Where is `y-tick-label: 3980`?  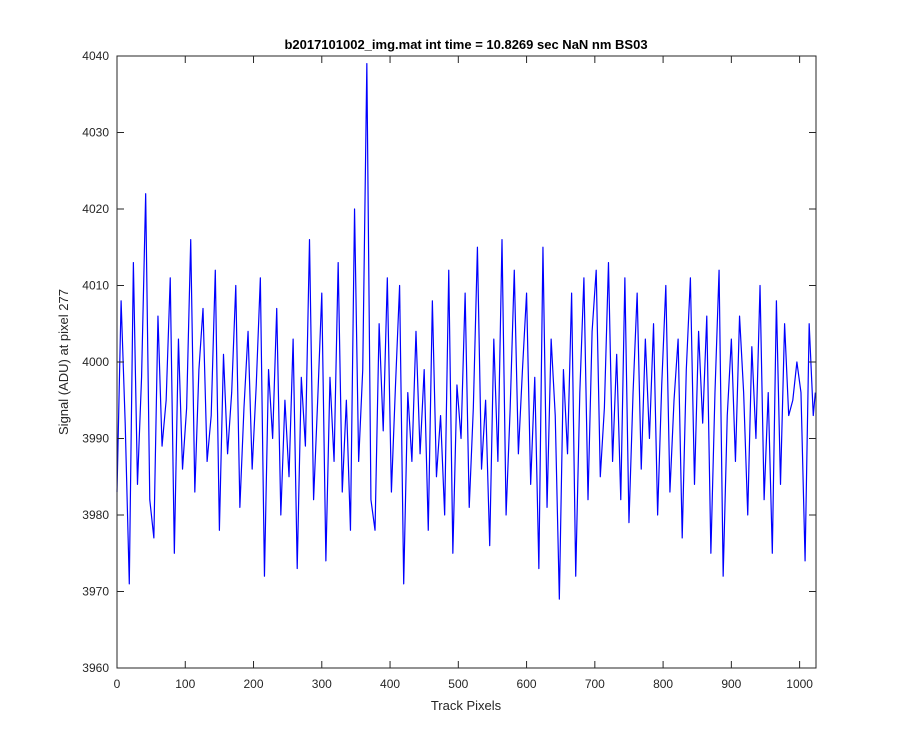
y-tick-label: 3980 is located at coordinates (95, 515).